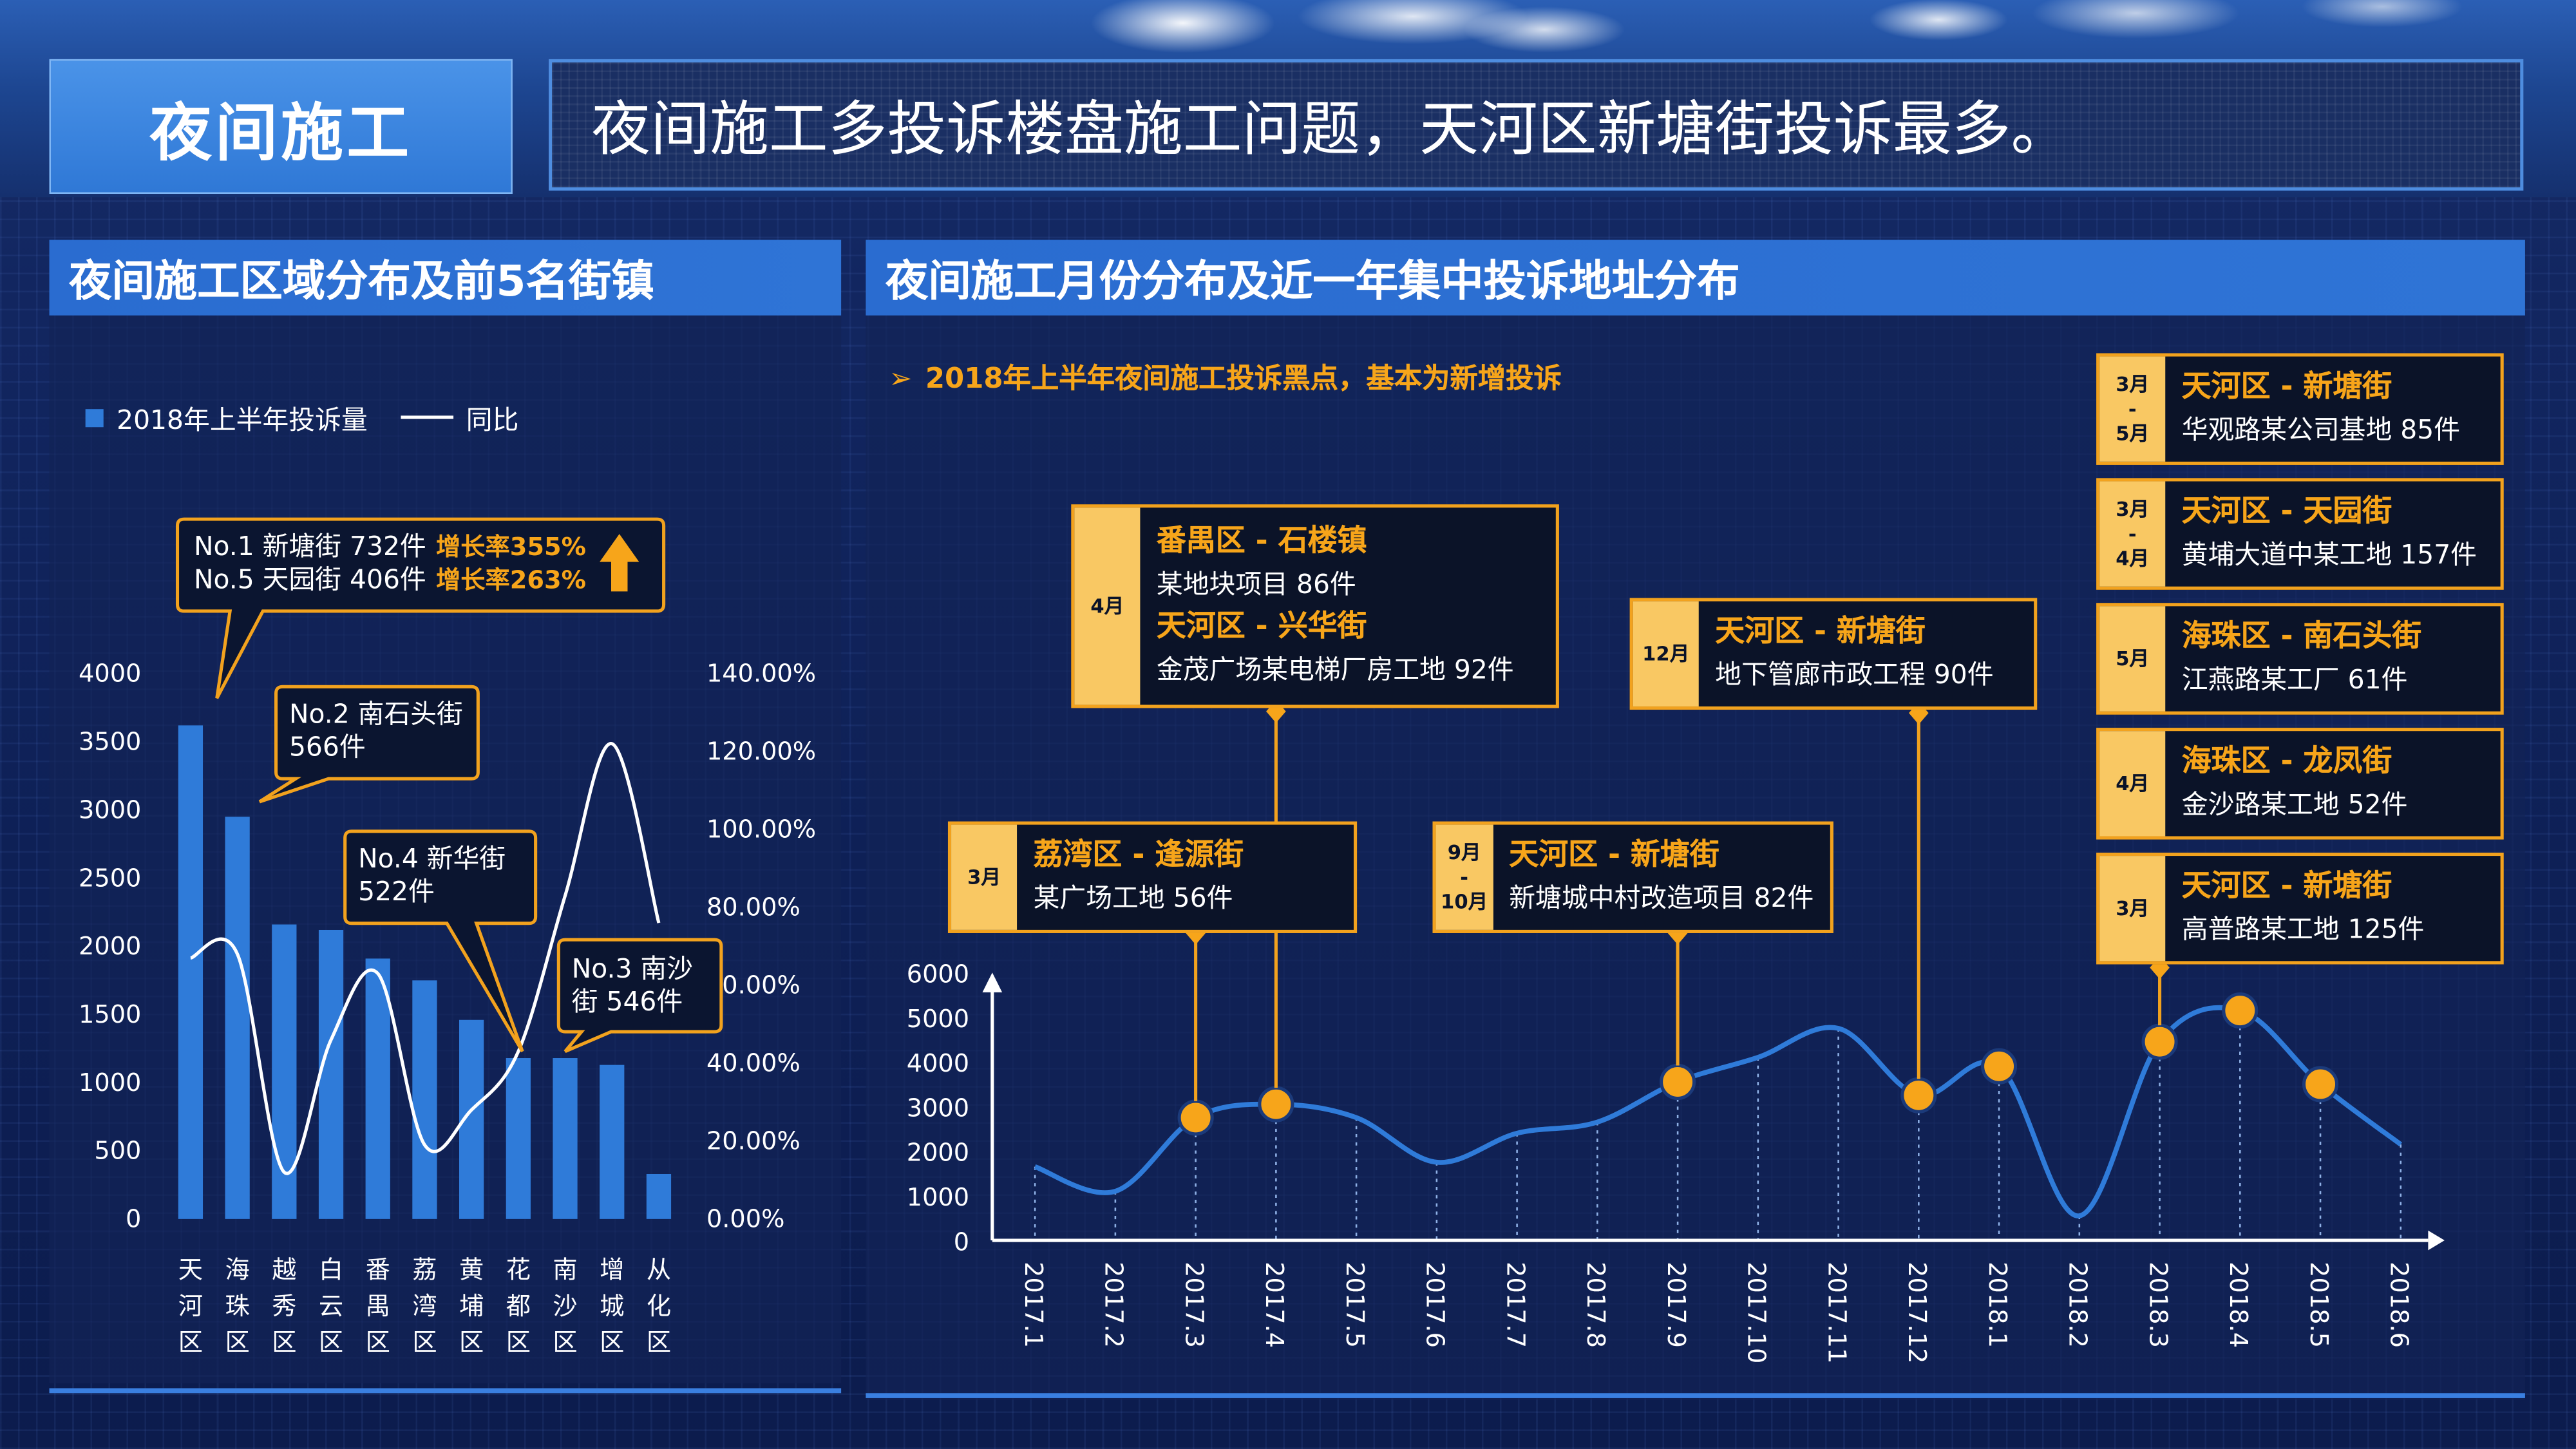 The height and width of the screenshot is (1449, 2576). I want to click on x-tick-花都区: 花都区, so click(518, 1306).